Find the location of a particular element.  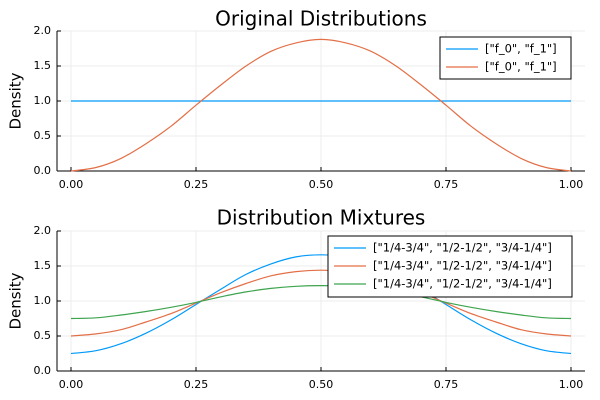

legend-label-2: ["f_0", "f_1"] is located at coordinates (521, 67).